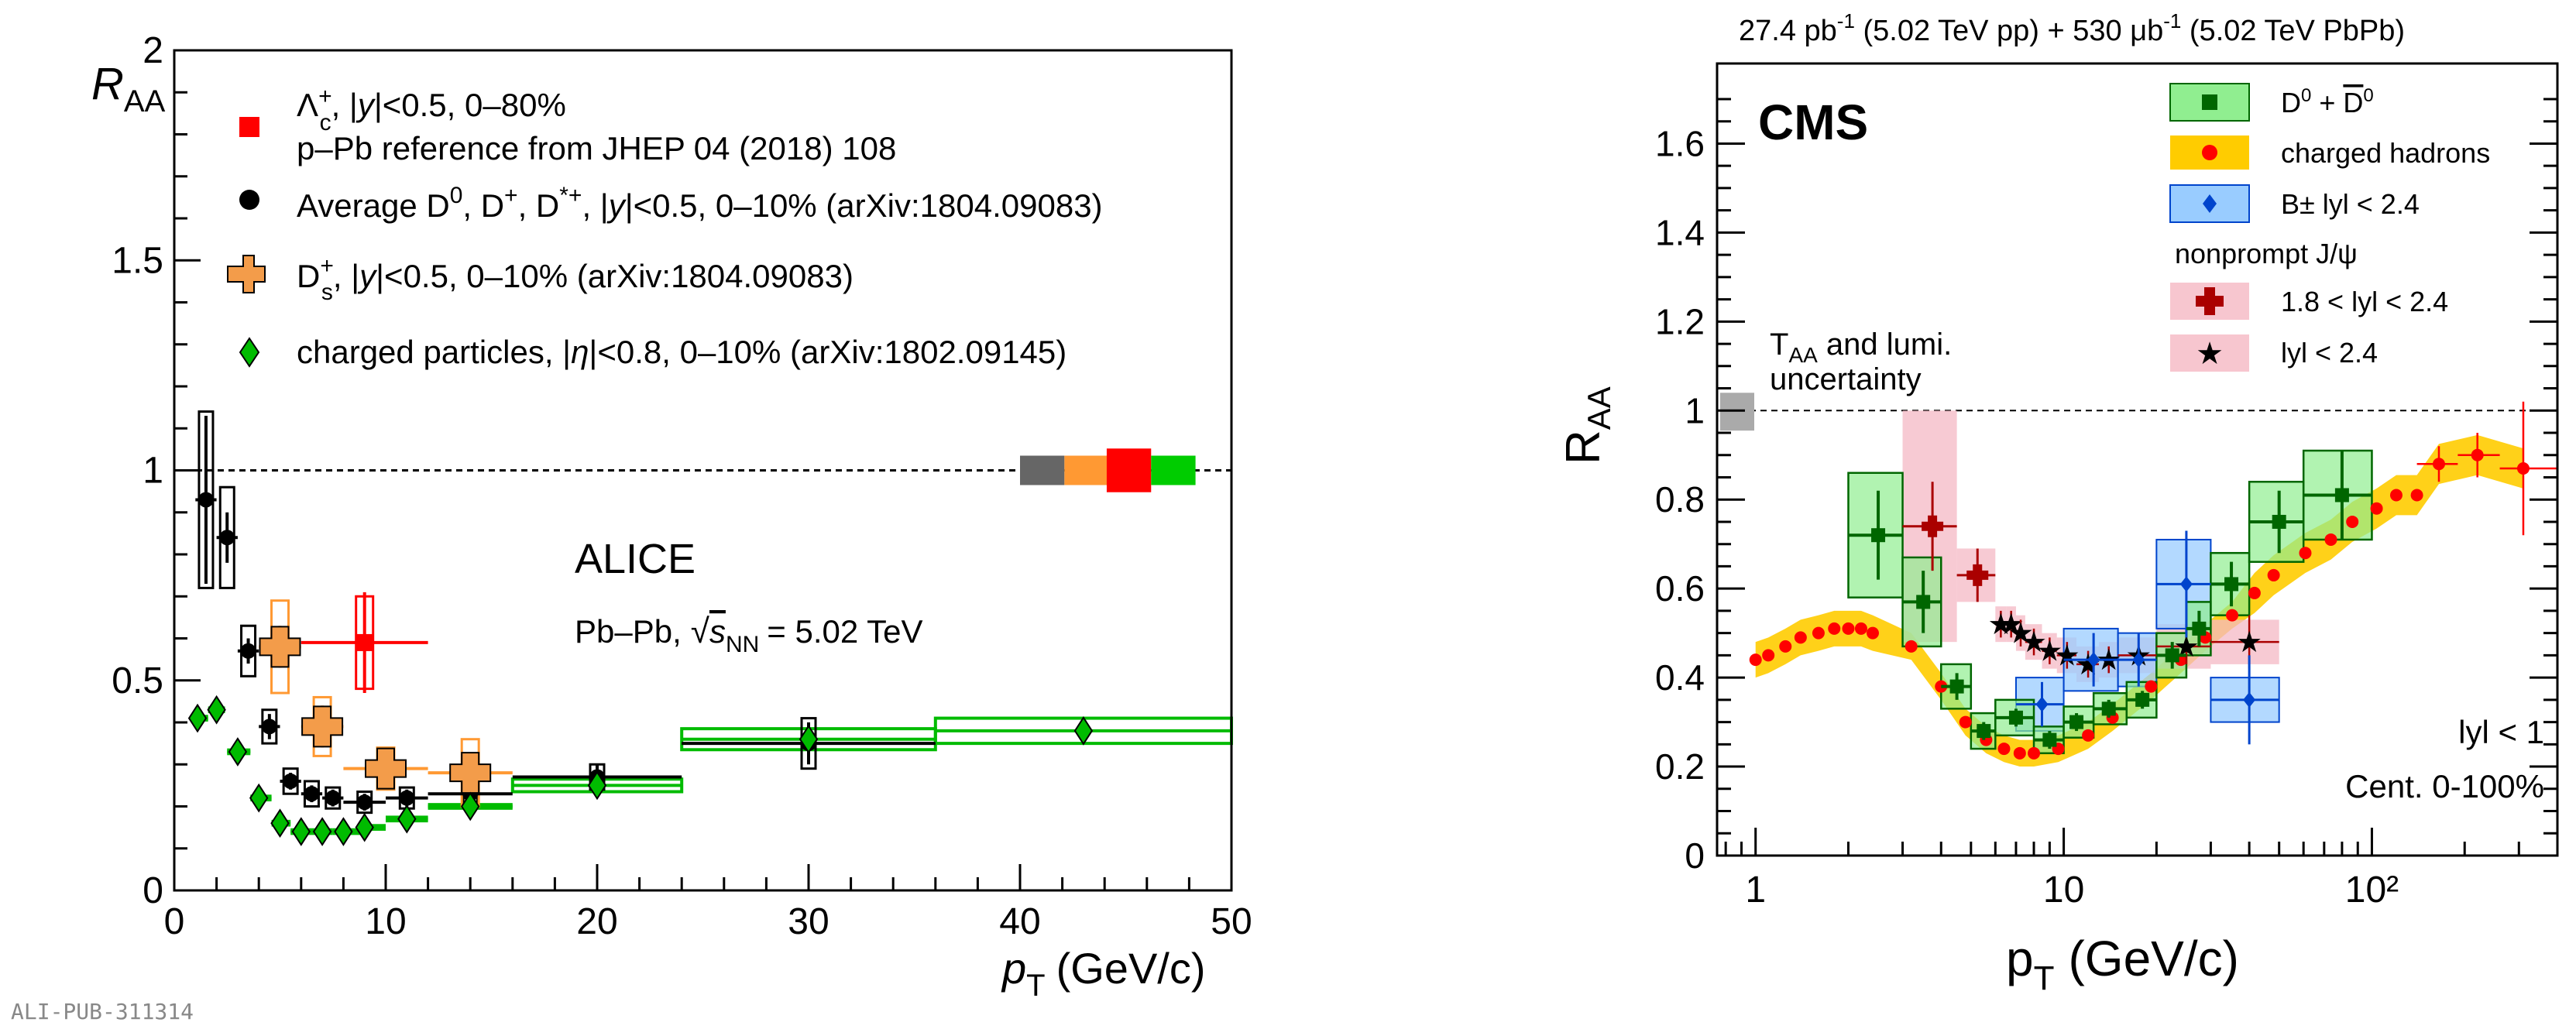  Describe the element at coordinates (431, 109) in the screenshot. I see `alice-legend-lambdac-label: Λ+ c, |y|<0.5, 0–80%` at that location.